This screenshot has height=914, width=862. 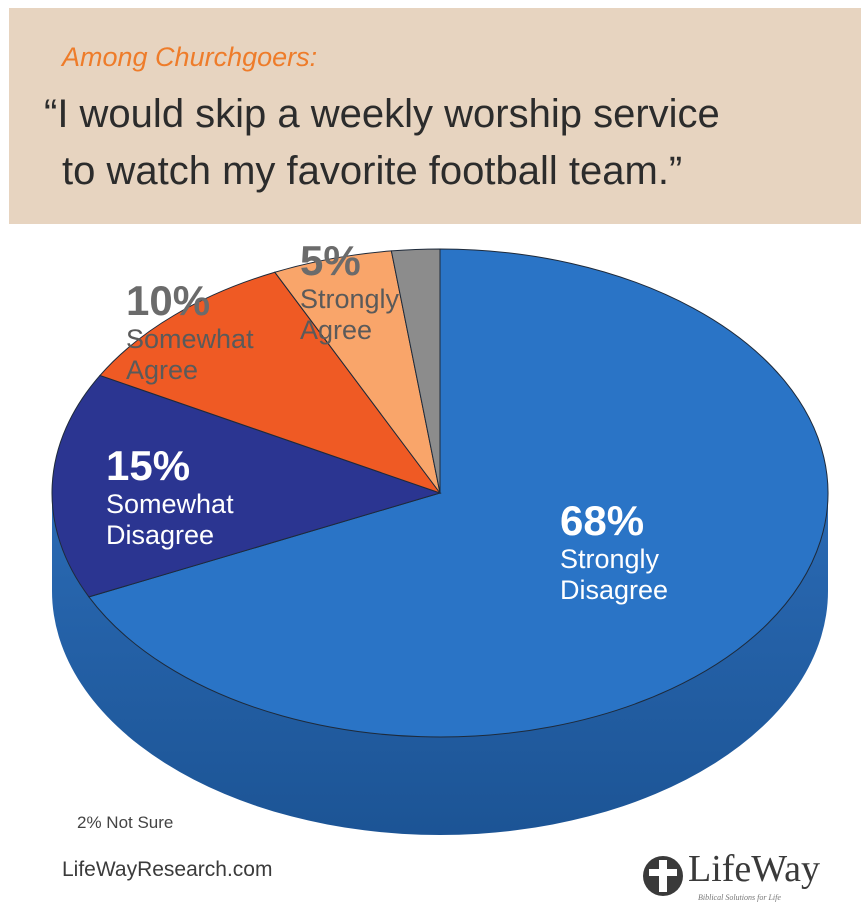 I want to click on slice-pct-label: 5%, so click(x=330, y=260).